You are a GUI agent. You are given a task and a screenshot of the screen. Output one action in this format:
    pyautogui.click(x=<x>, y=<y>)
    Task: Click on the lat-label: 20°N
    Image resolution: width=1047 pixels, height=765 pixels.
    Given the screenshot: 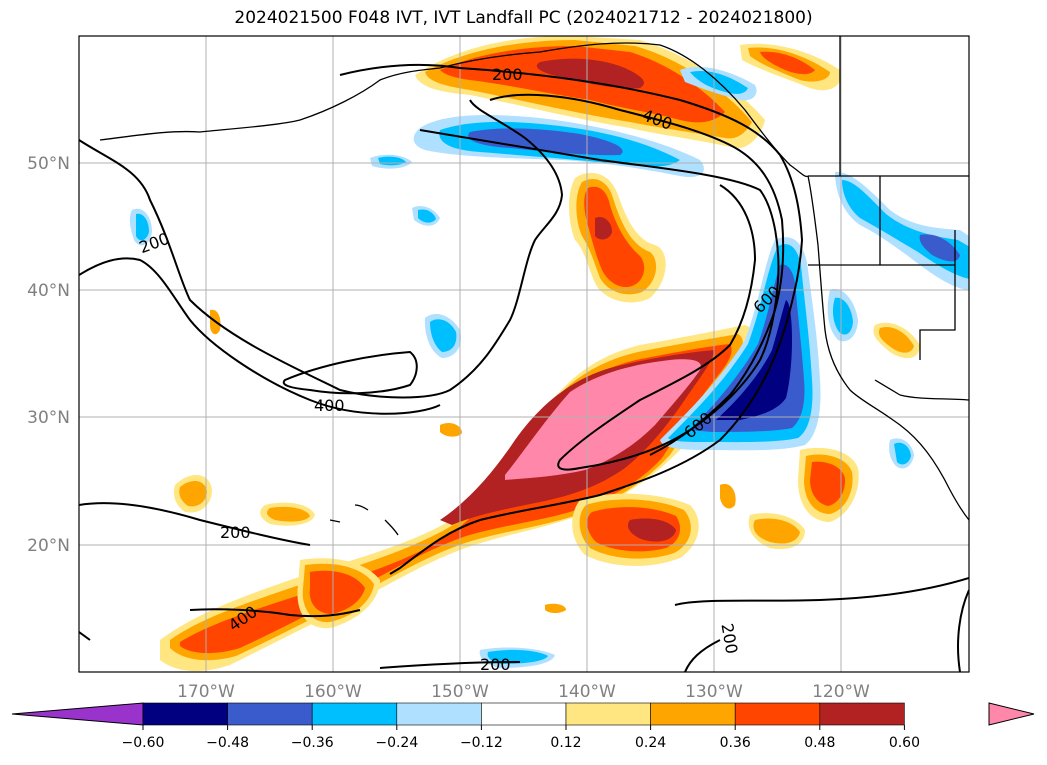 What is the action you would take?
    pyautogui.click(x=48, y=546)
    